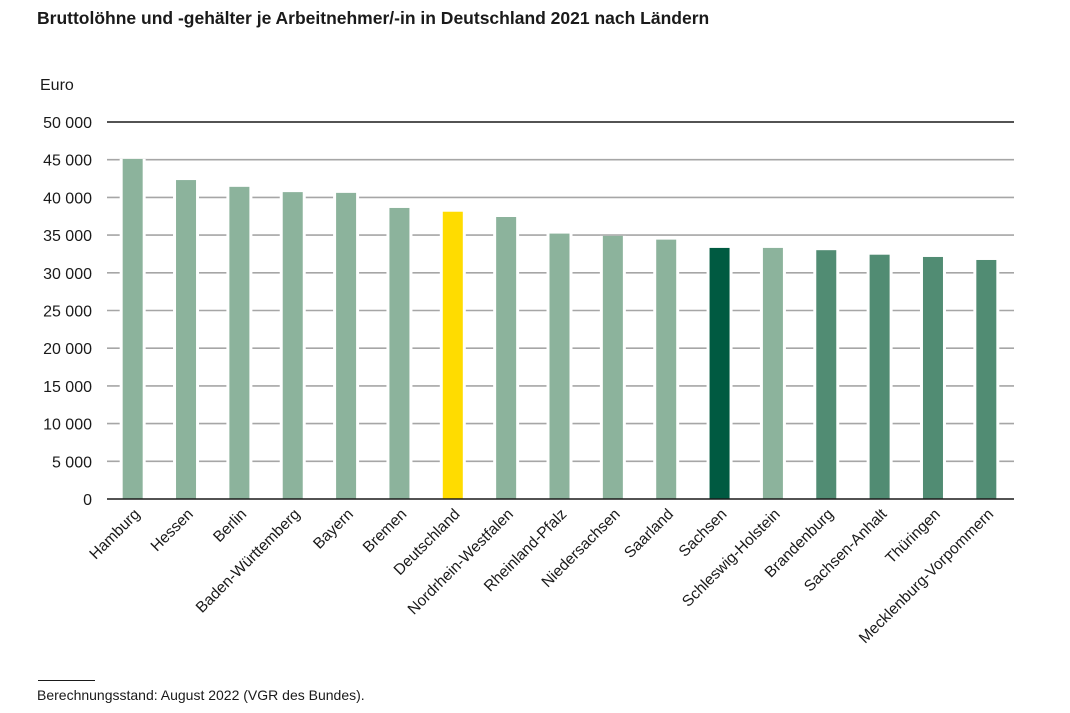 This screenshot has height=713, width=1070. I want to click on y-tick-label: 30 000, so click(67, 274).